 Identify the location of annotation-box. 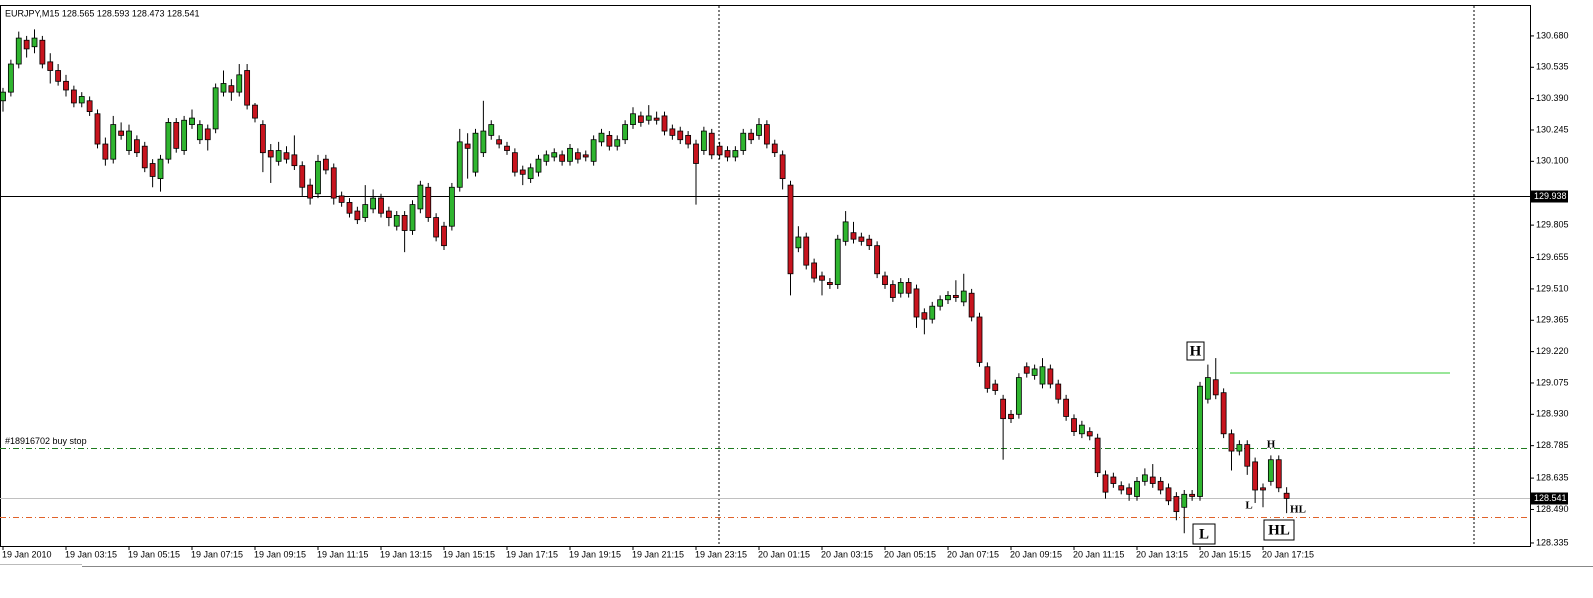
(1279, 530).